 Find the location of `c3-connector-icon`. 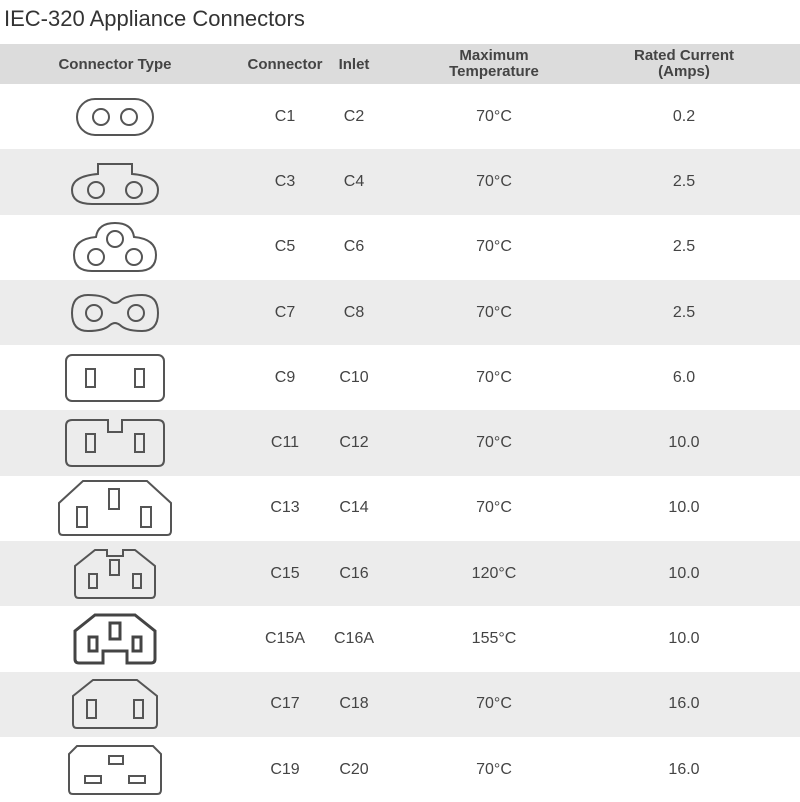

c3-connector-icon is located at coordinates (115, 182).